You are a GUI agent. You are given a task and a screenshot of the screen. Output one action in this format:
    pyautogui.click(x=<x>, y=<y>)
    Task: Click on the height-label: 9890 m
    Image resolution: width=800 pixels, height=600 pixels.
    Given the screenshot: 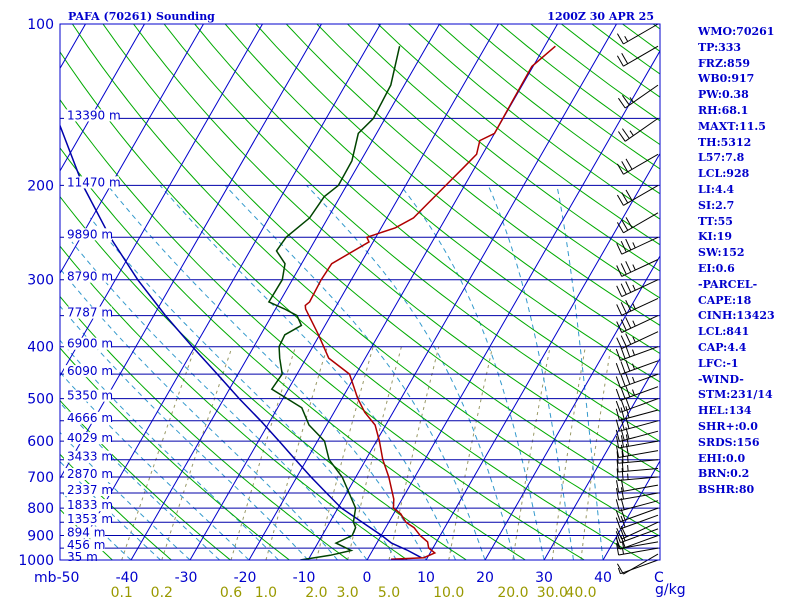 What is the action you would take?
    pyautogui.click(x=90, y=234)
    